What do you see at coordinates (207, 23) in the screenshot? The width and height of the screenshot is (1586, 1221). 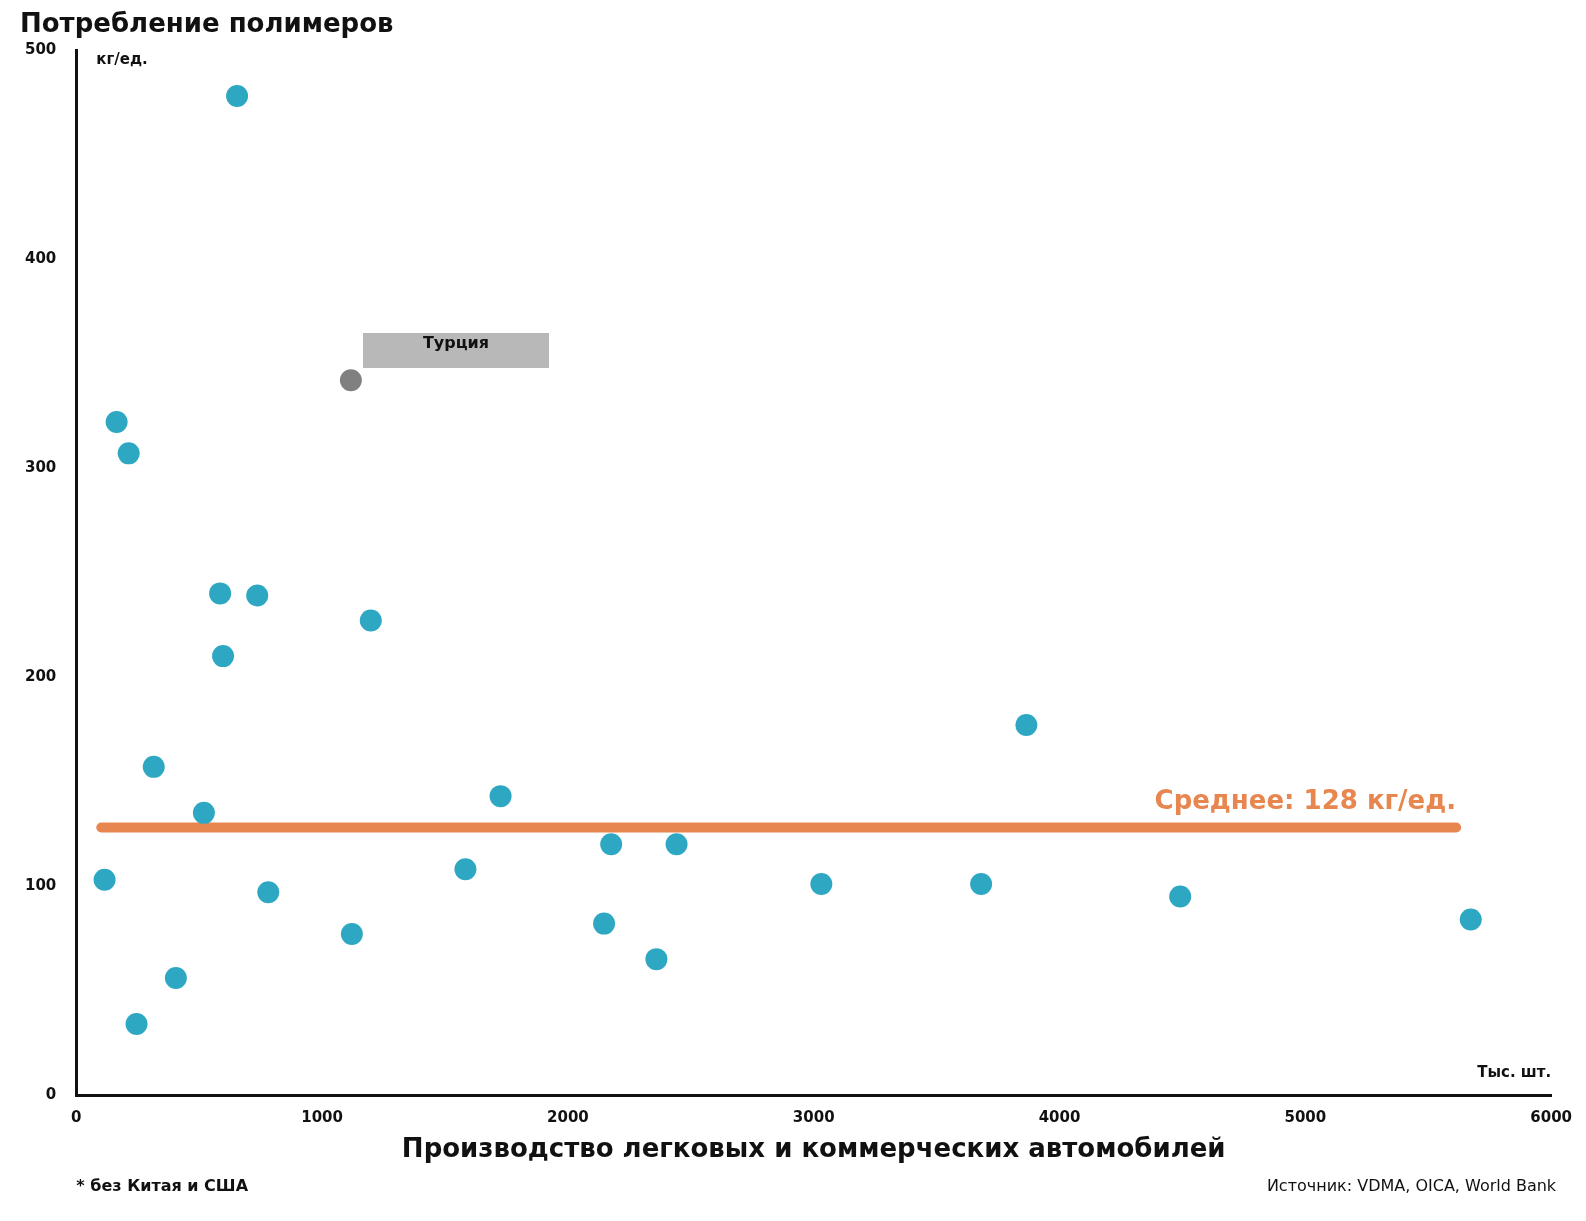 I see `chart-title: Потребление полимеров` at bounding box center [207, 23].